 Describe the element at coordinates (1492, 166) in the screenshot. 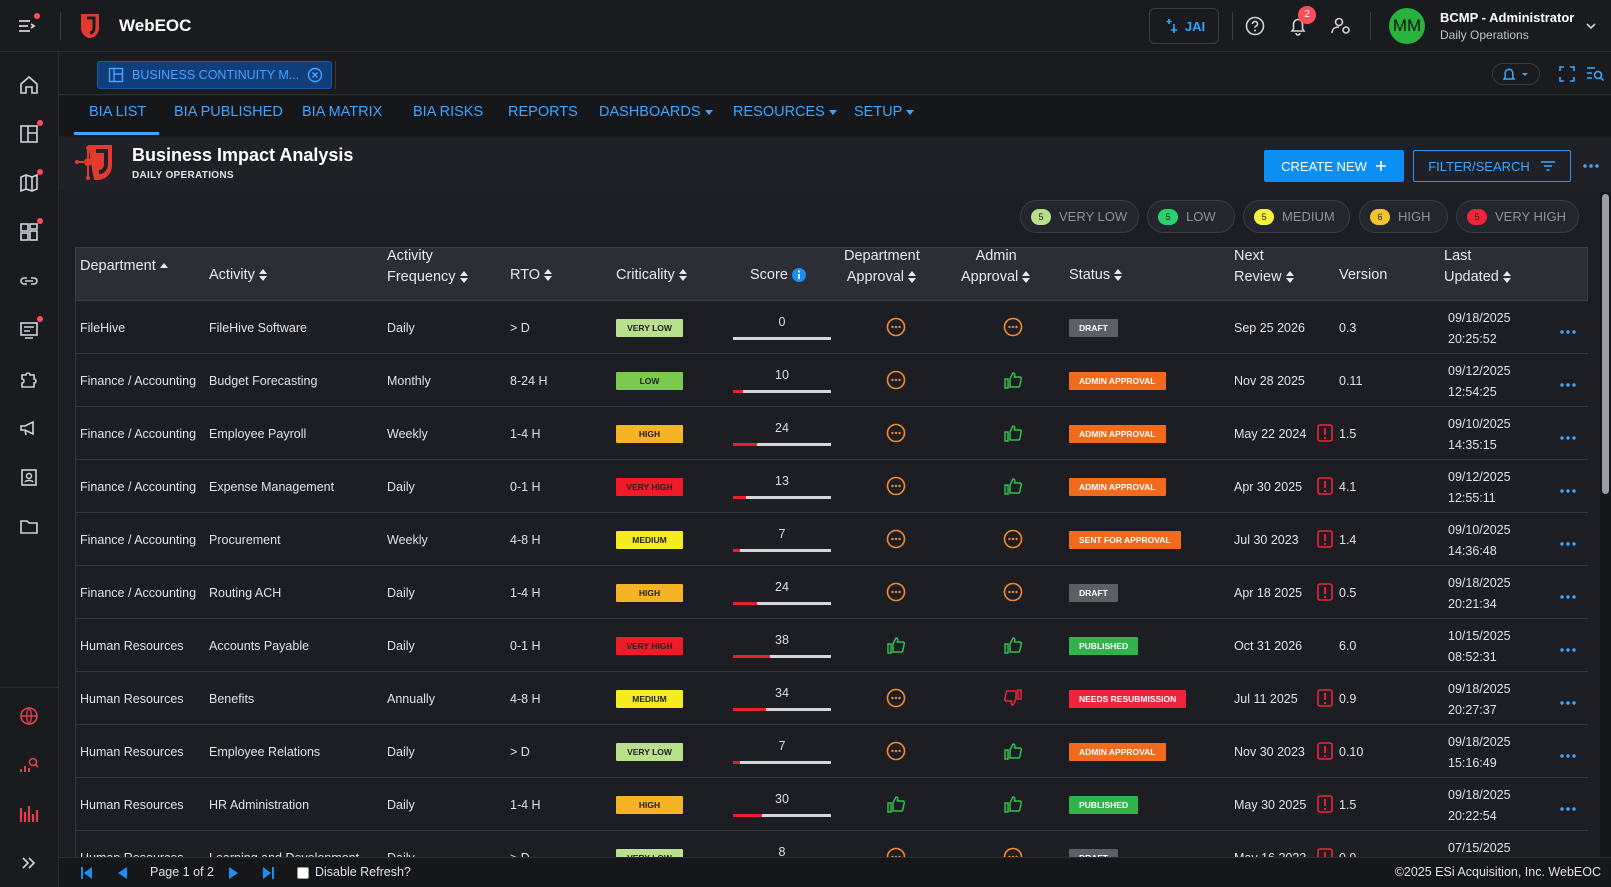

I see `filter-search-button: FILTER/SEARCH` at that location.